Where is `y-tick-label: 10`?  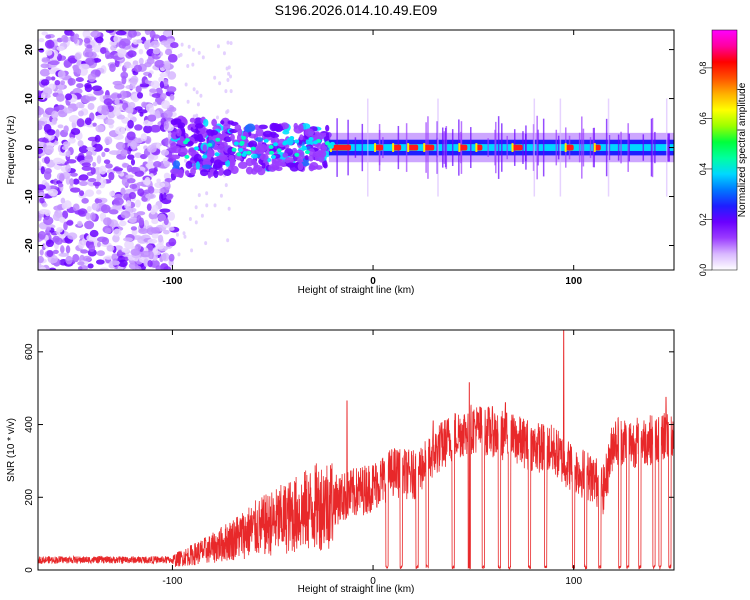
y-tick-label: 10 is located at coordinates (29, 99).